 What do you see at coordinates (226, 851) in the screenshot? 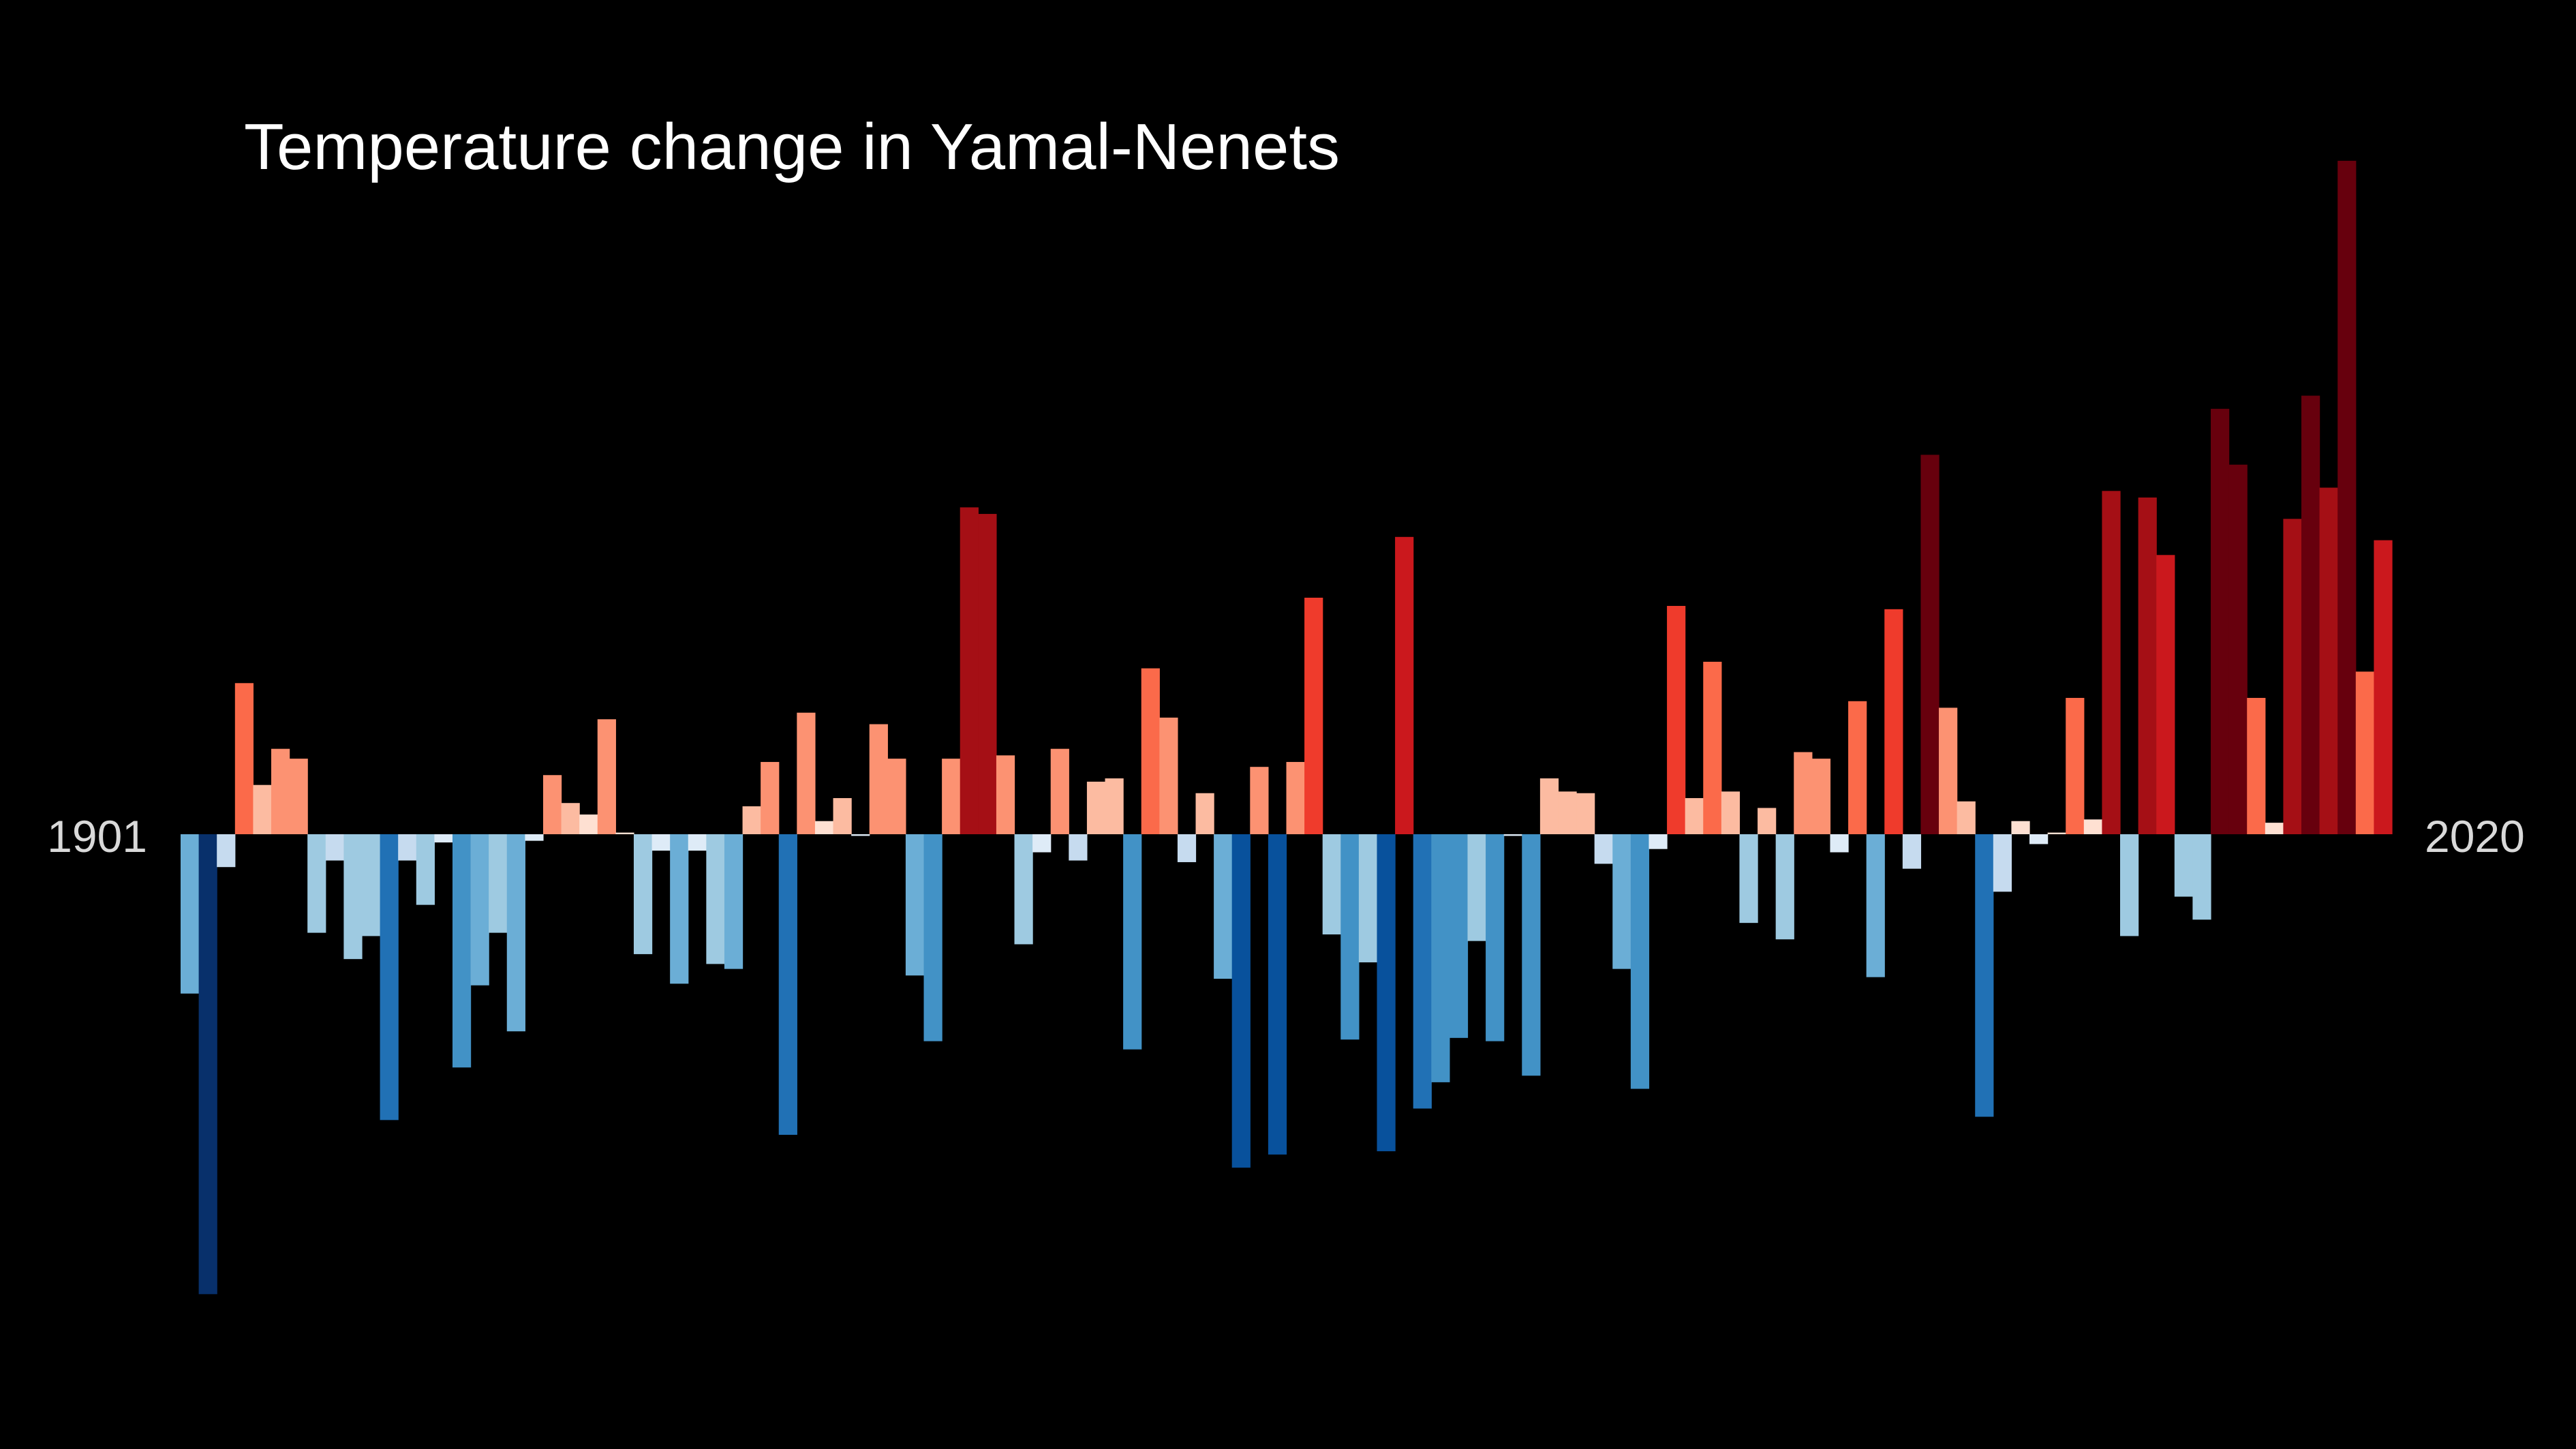
I see `bar-1903` at bounding box center [226, 851].